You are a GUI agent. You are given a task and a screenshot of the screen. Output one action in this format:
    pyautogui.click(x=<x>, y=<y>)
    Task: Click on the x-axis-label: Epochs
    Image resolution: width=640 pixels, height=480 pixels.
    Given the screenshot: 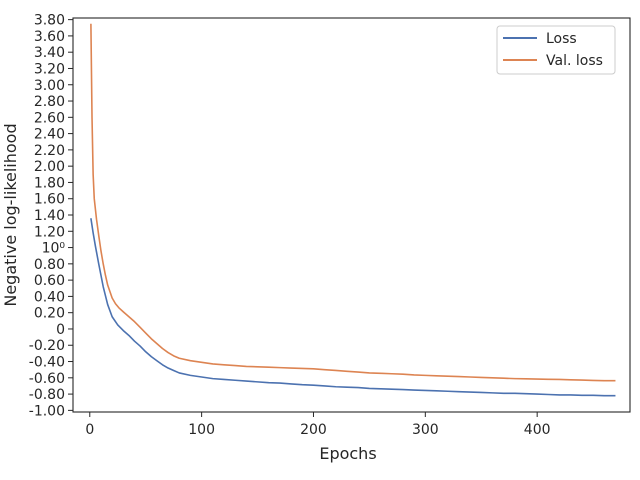 What is the action you would take?
    pyautogui.click(x=347, y=453)
    